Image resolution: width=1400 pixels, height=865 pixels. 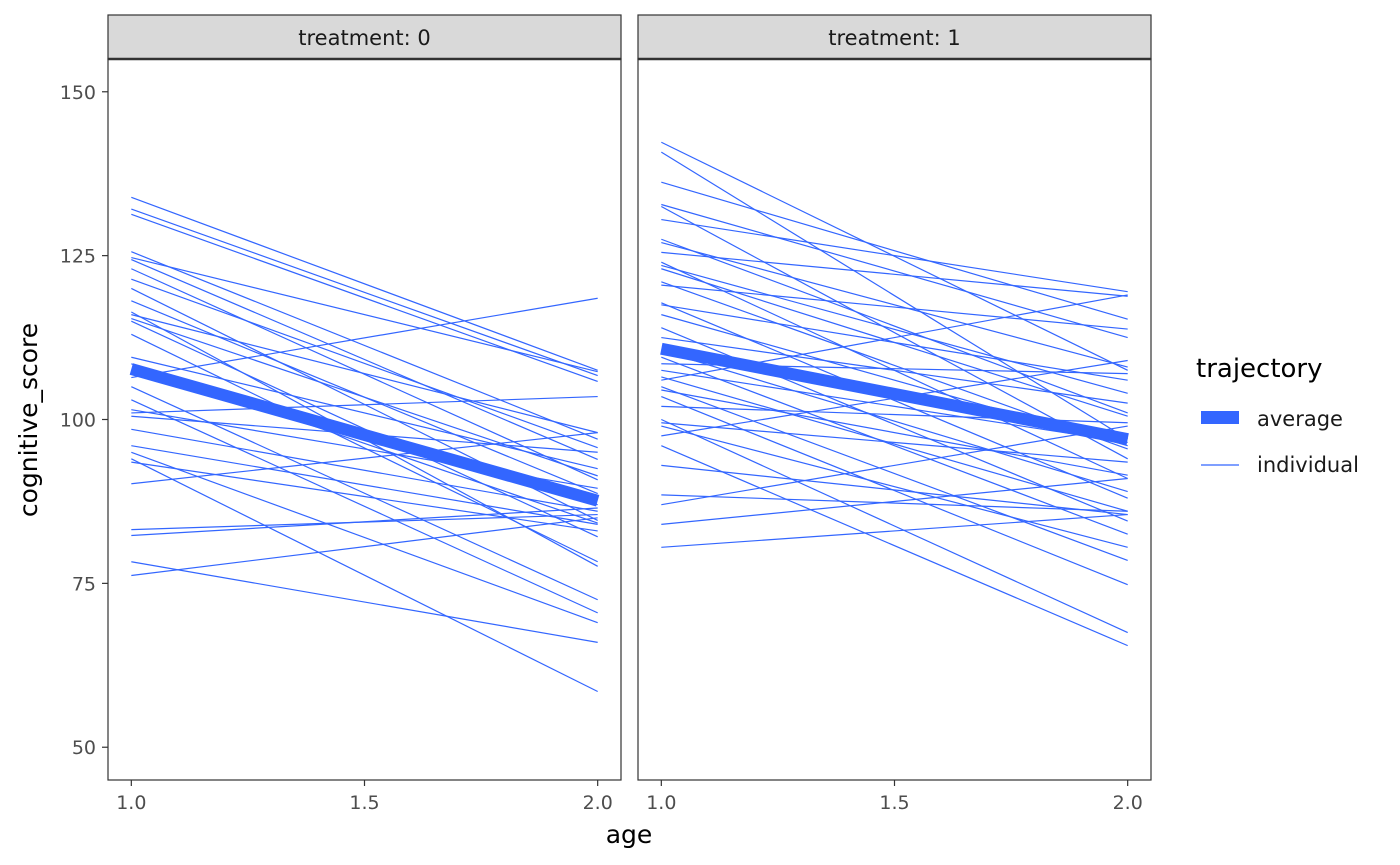 I want to click on y-tick-label: 50, so click(x=84, y=748).